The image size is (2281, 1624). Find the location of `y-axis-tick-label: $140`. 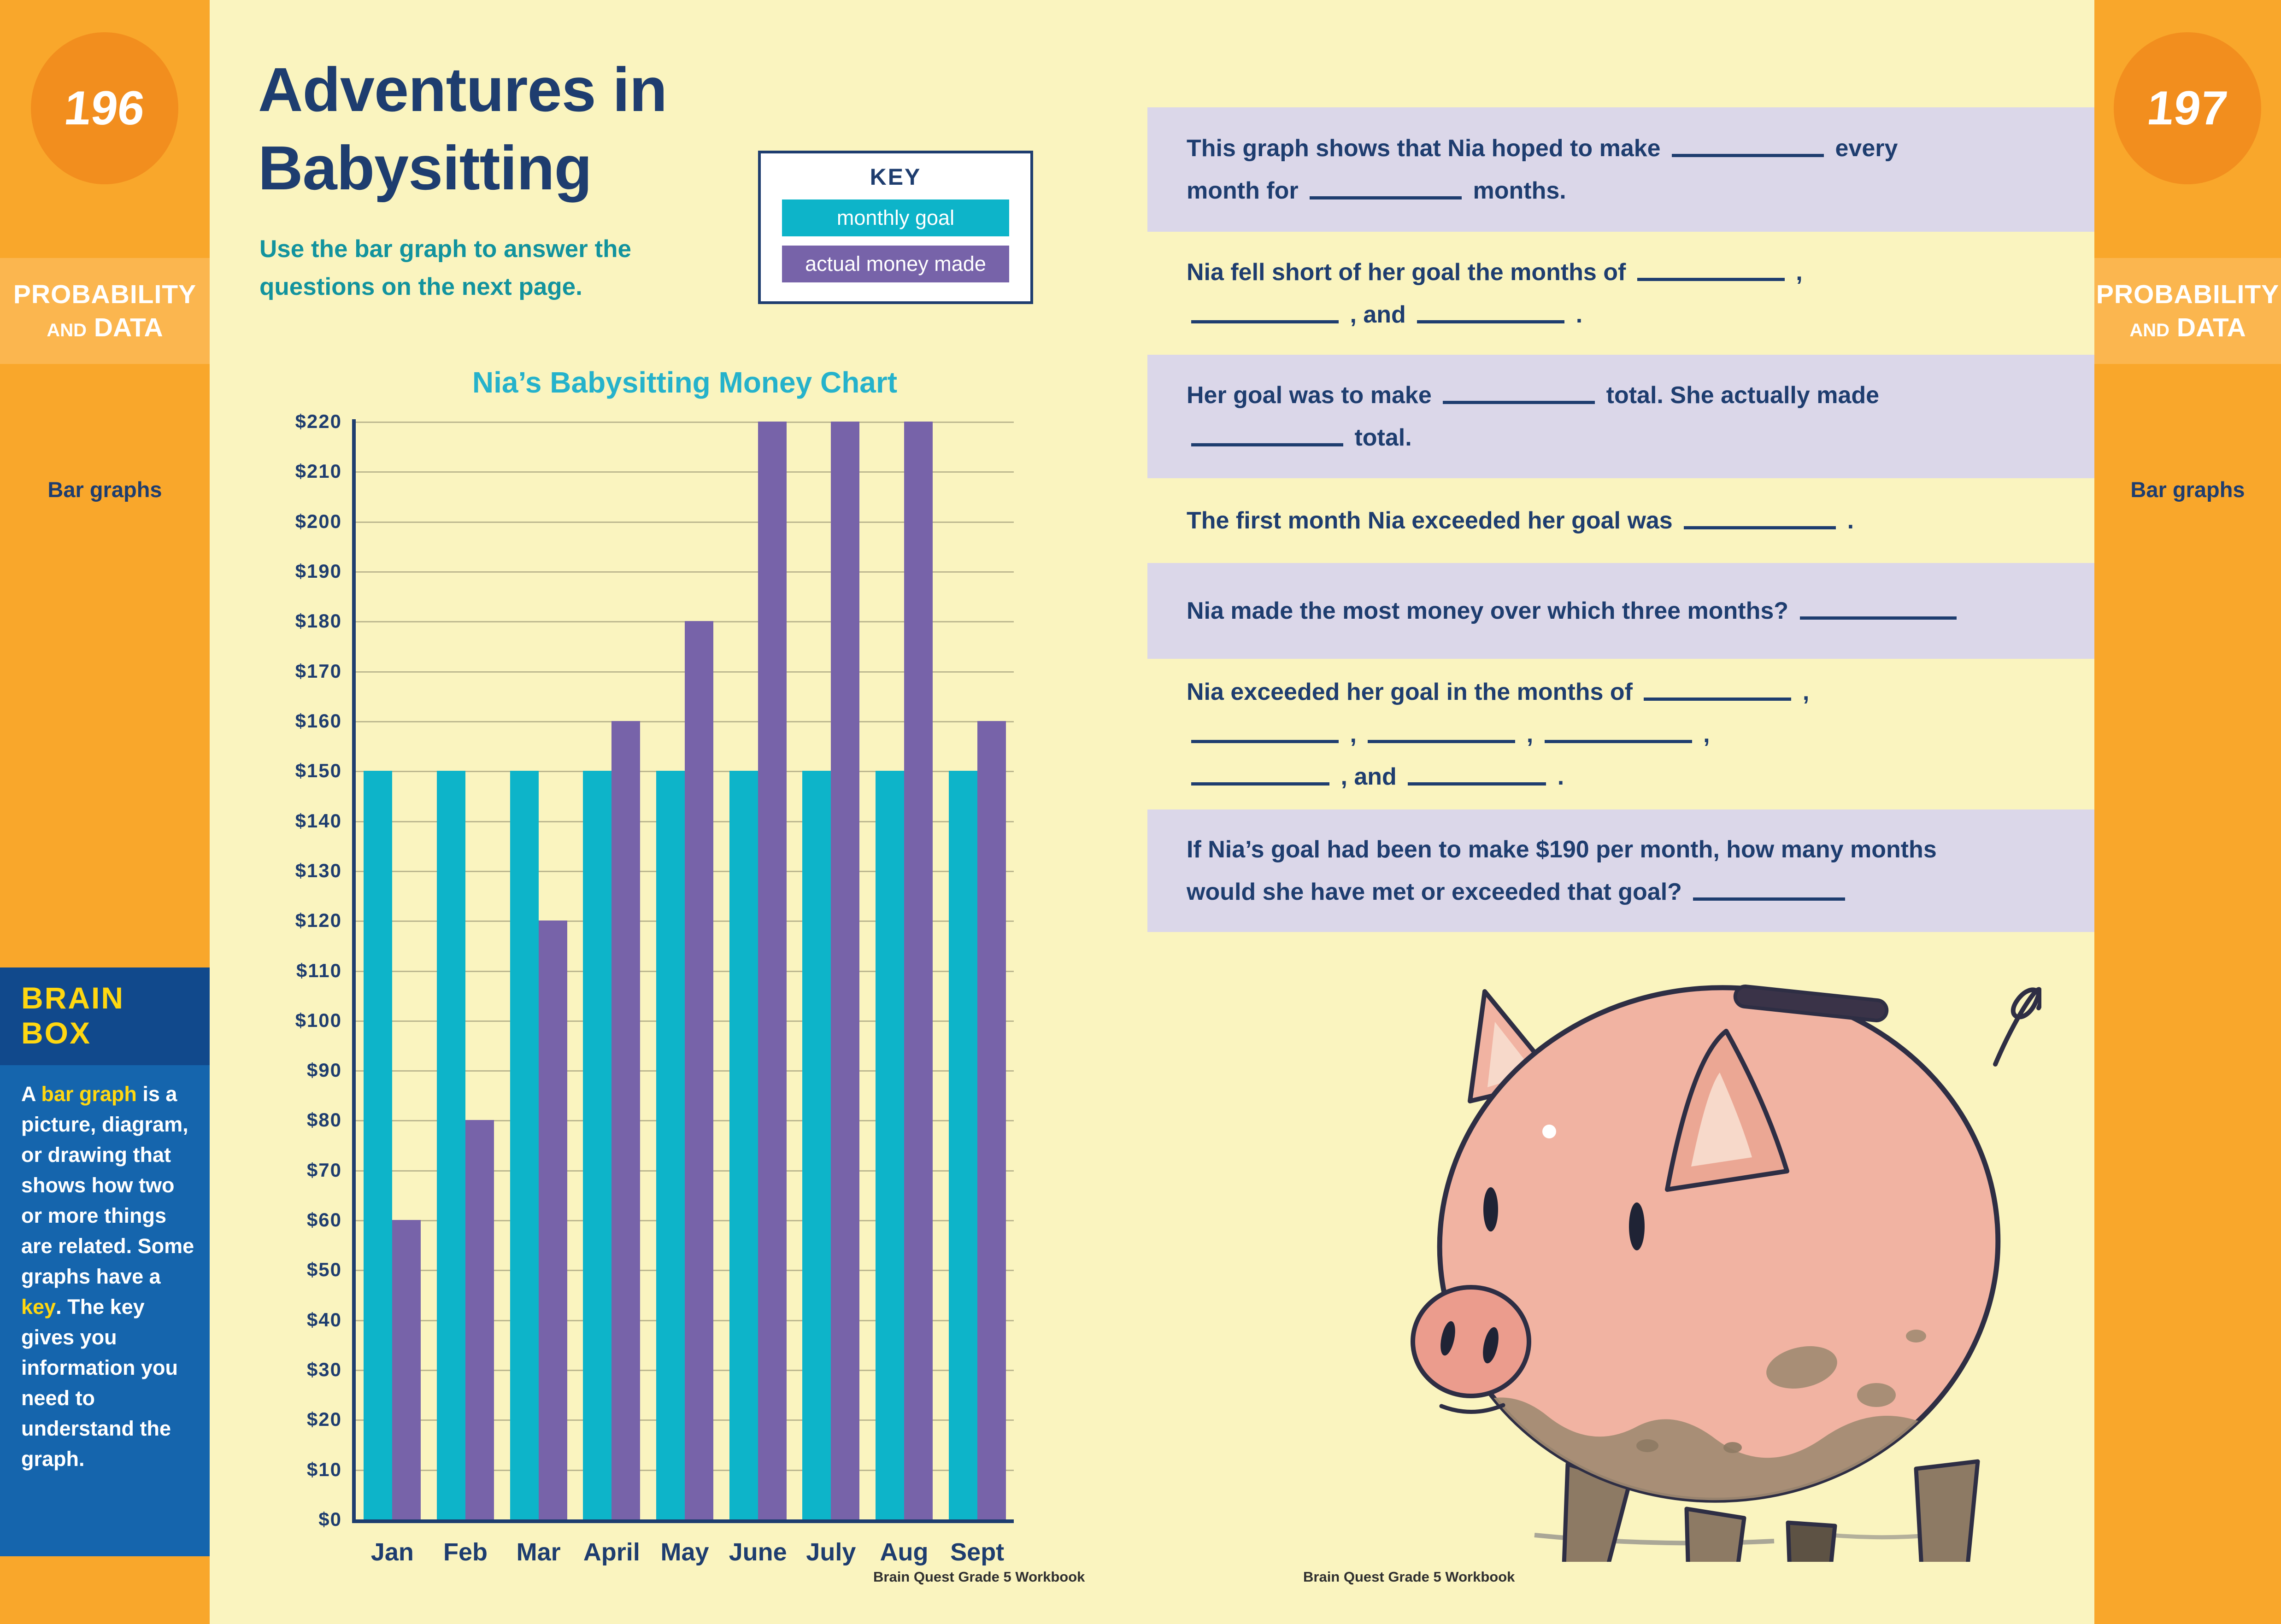

y-axis-tick-label: $140 is located at coordinates (319, 821).